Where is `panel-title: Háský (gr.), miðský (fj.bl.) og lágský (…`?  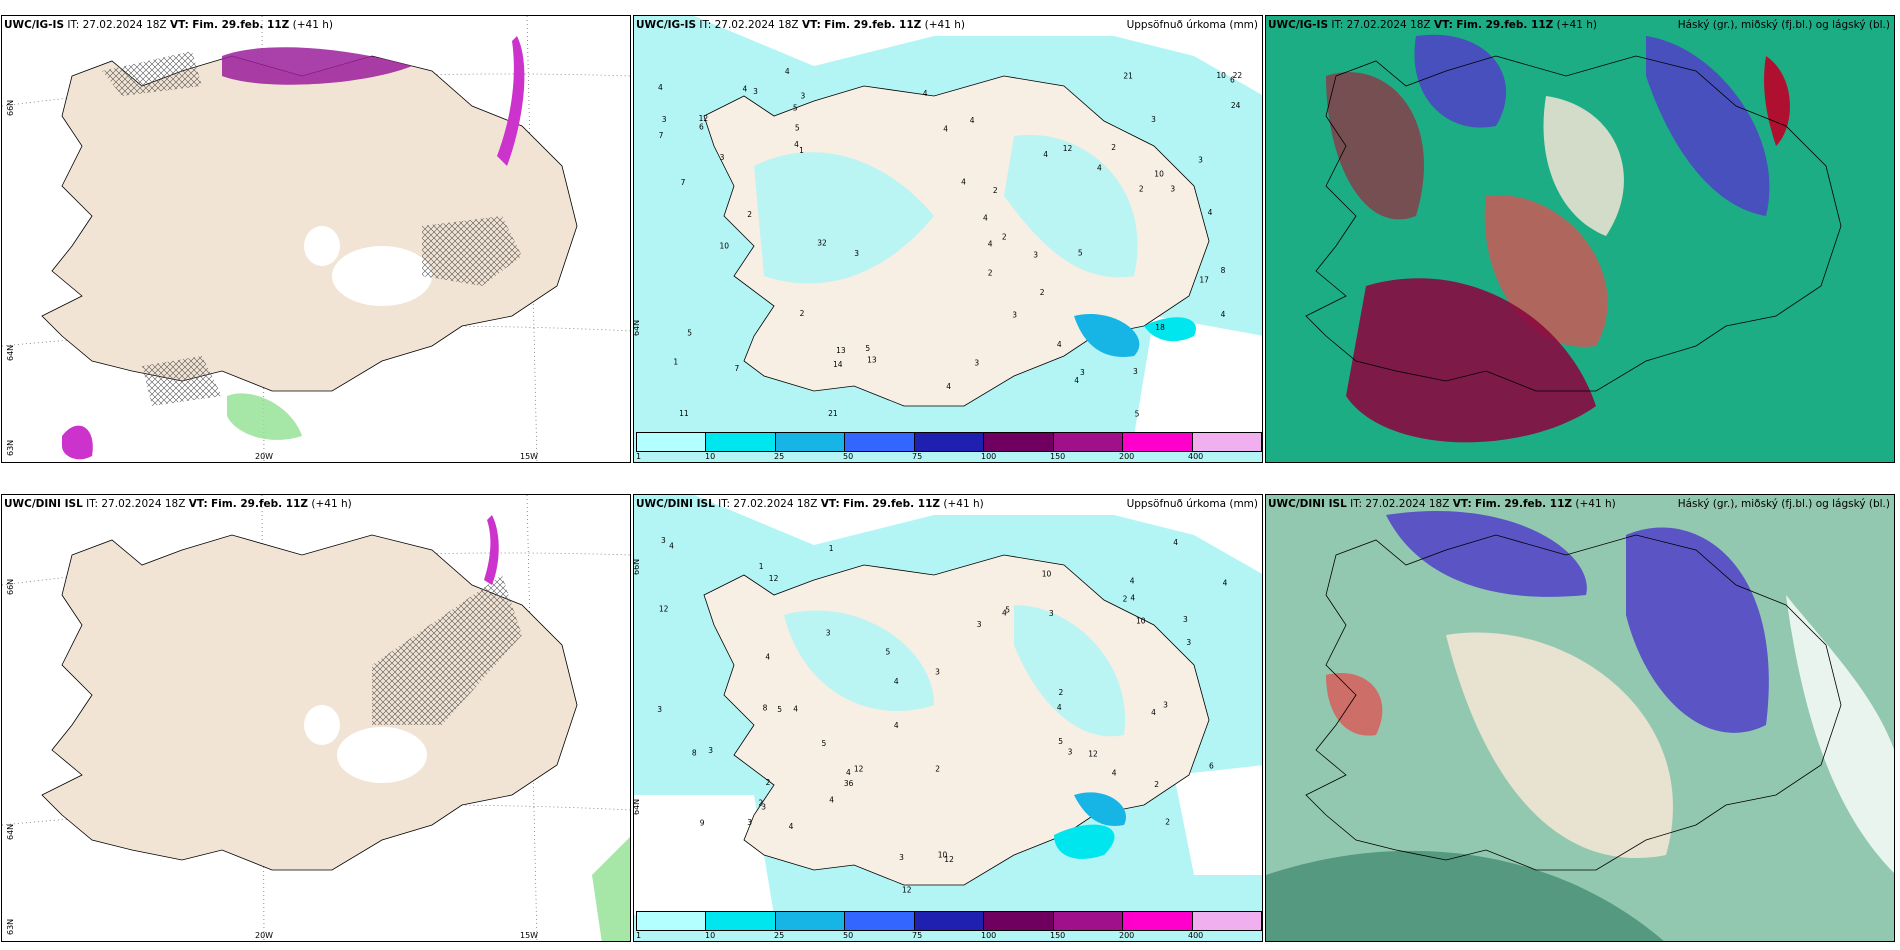 panel-title: Háský (gr.), miðský (fj.bl.) og lágský (… is located at coordinates (1783, 504).